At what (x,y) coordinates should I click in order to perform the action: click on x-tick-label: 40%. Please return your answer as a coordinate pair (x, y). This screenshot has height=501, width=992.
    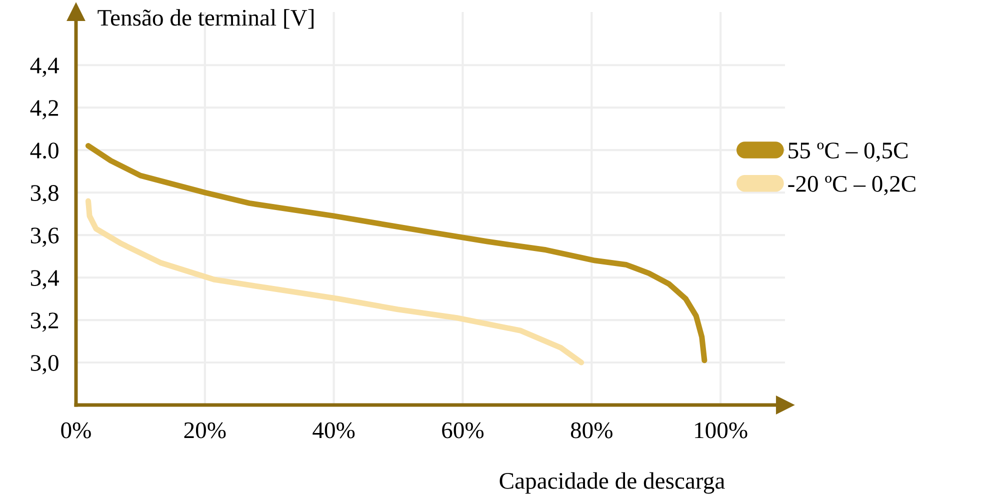
    Looking at the image, I should click on (333, 430).